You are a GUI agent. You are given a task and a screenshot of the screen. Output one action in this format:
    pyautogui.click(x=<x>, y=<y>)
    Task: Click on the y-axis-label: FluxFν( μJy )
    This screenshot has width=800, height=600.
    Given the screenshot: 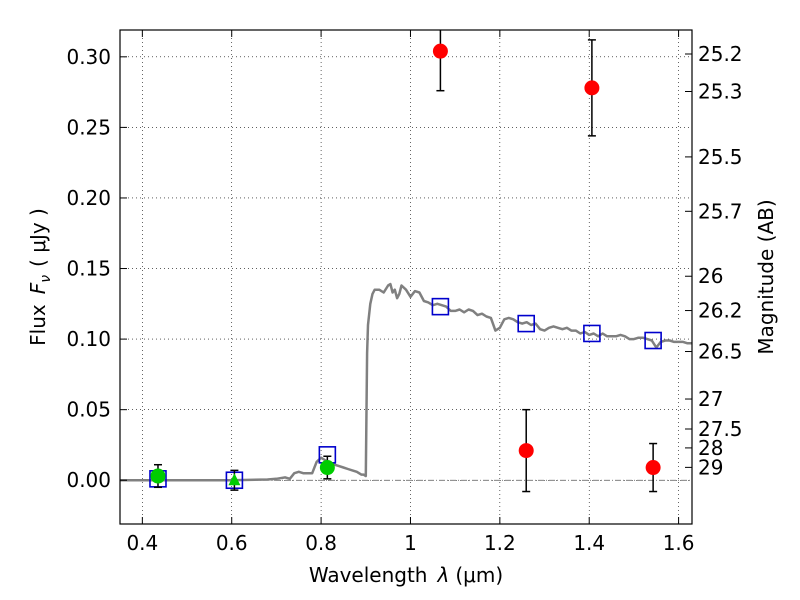 What is the action you would take?
    pyautogui.click(x=40, y=277)
    